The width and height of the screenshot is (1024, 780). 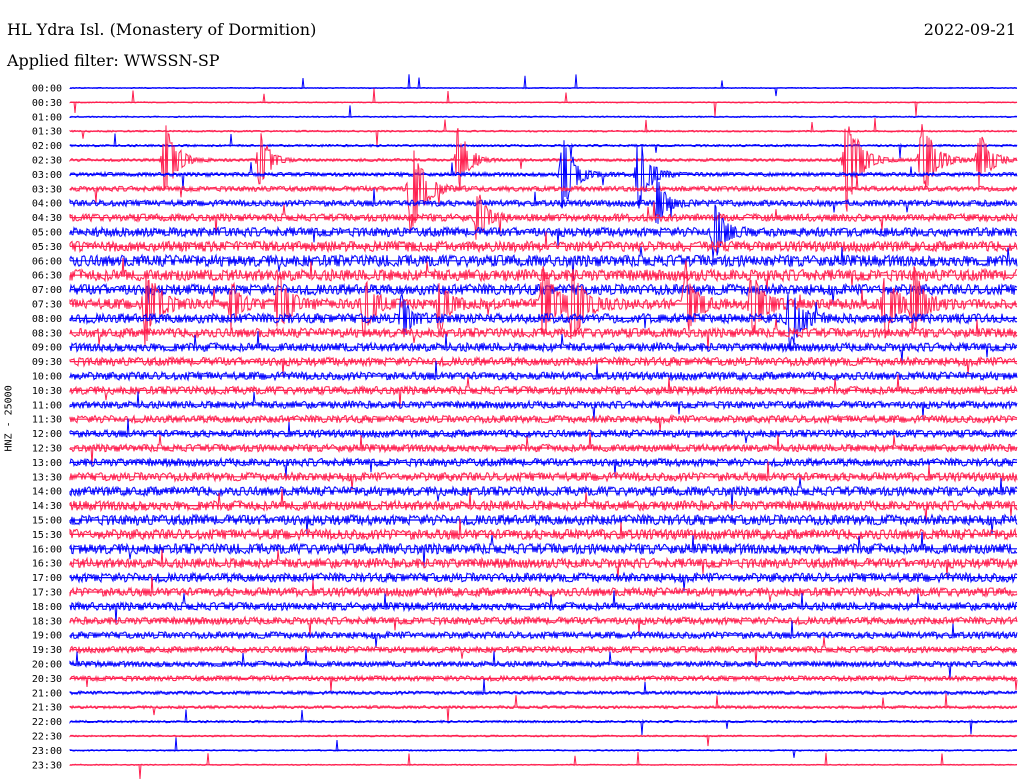 What do you see at coordinates (47, 276) in the screenshot?
I see `row-time-label: 06:30` at bounding box center [47, 276].